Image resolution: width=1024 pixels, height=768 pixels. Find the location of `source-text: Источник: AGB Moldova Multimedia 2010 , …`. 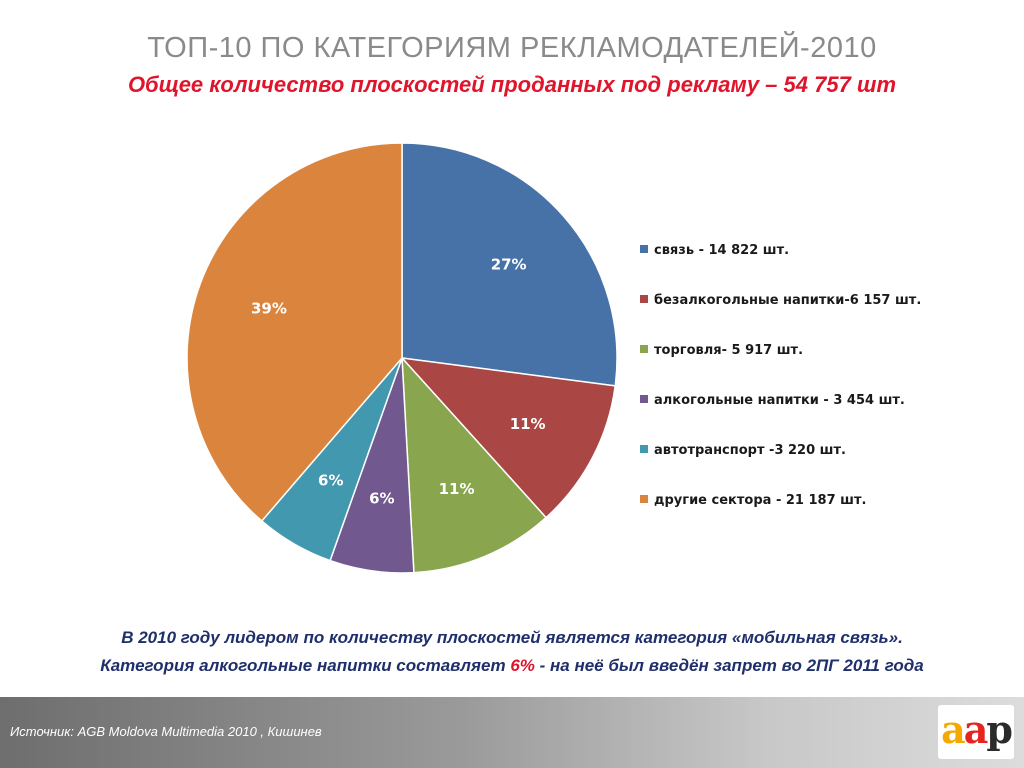

source-text: Источник: AGB Moldova Multimedia 2010 , … is located at coordinates (166, 731).